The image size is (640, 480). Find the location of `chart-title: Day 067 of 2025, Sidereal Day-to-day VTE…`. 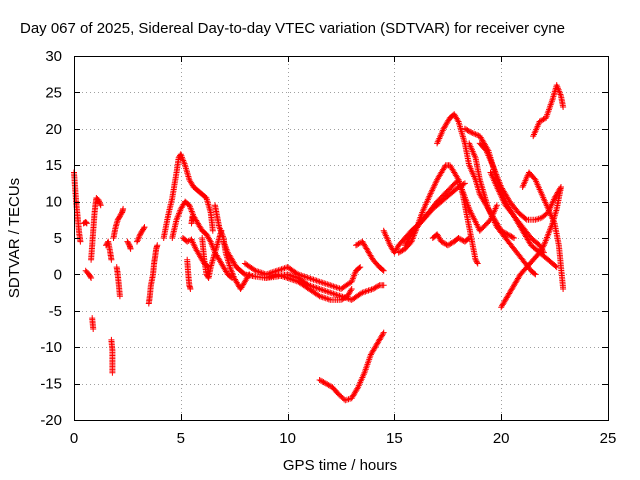

chart-title: Day 067 of 2025, Sidereal Day-to-day VTE… is located at coordinates (292, 28).